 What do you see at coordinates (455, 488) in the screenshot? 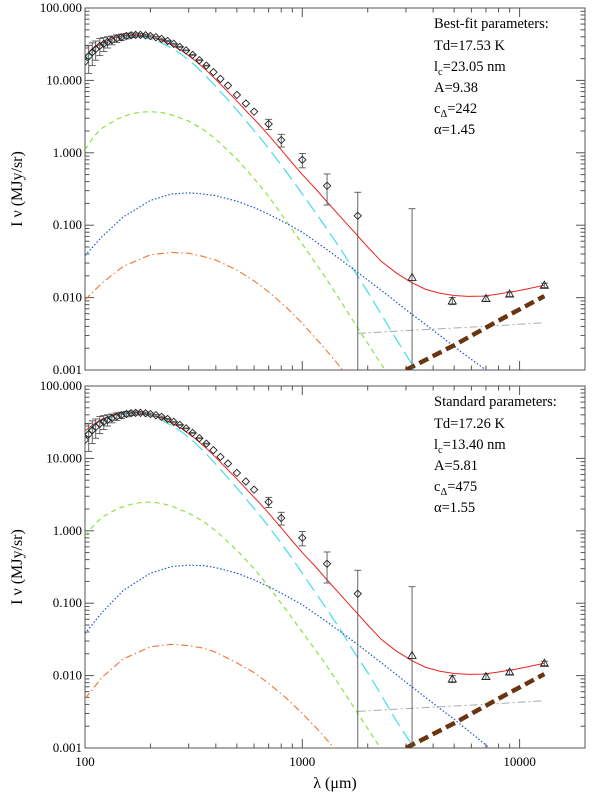
I see `param-line: cΔ=475` at bounding box center [455, 488].